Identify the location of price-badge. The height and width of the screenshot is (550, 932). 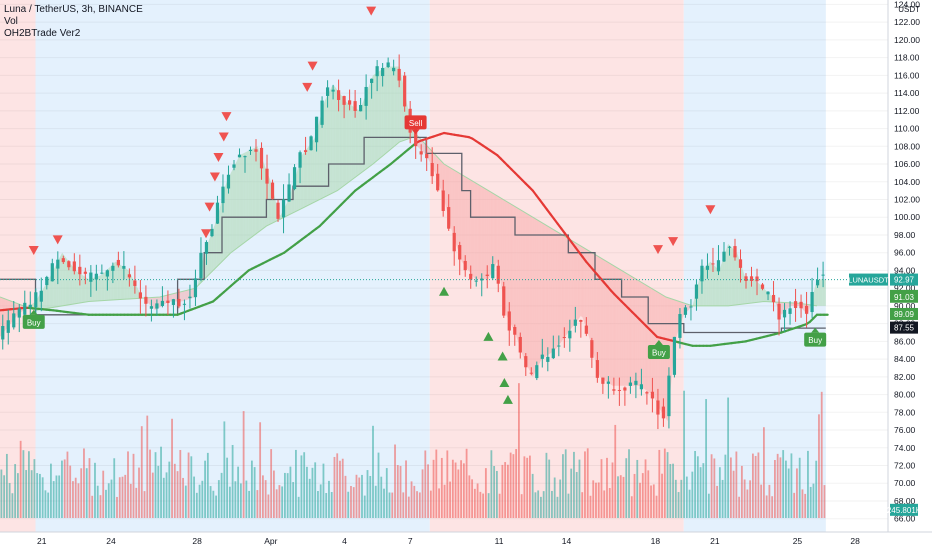
(904, 509).